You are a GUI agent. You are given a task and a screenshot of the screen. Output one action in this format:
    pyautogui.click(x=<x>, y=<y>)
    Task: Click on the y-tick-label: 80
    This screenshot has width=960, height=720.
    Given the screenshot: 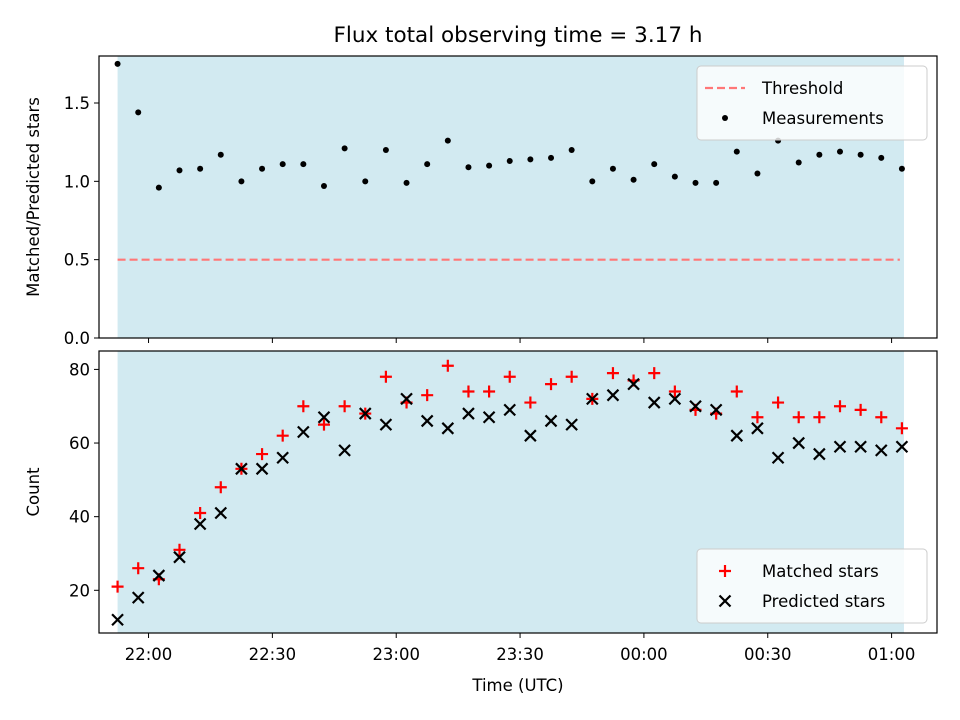 What is the action you would take?
    pyautogui.click(x=79, y=369)
    